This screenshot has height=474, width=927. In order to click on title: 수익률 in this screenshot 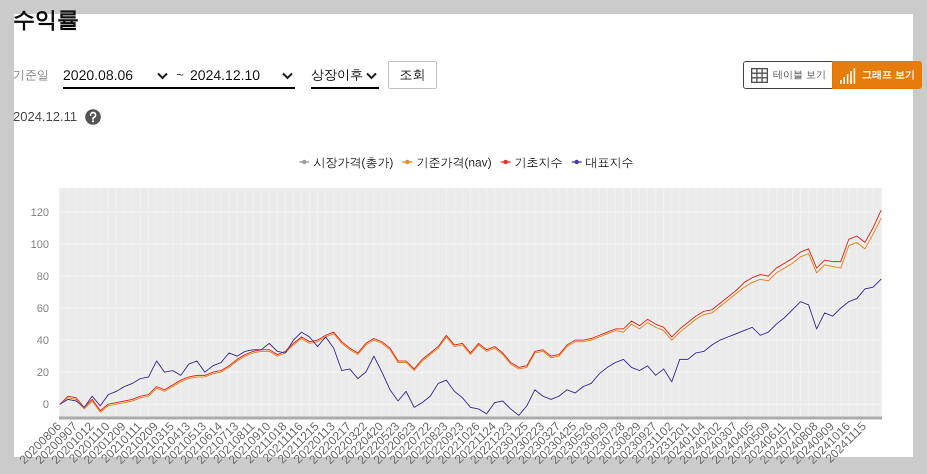, I will do `click(46, 20)`.